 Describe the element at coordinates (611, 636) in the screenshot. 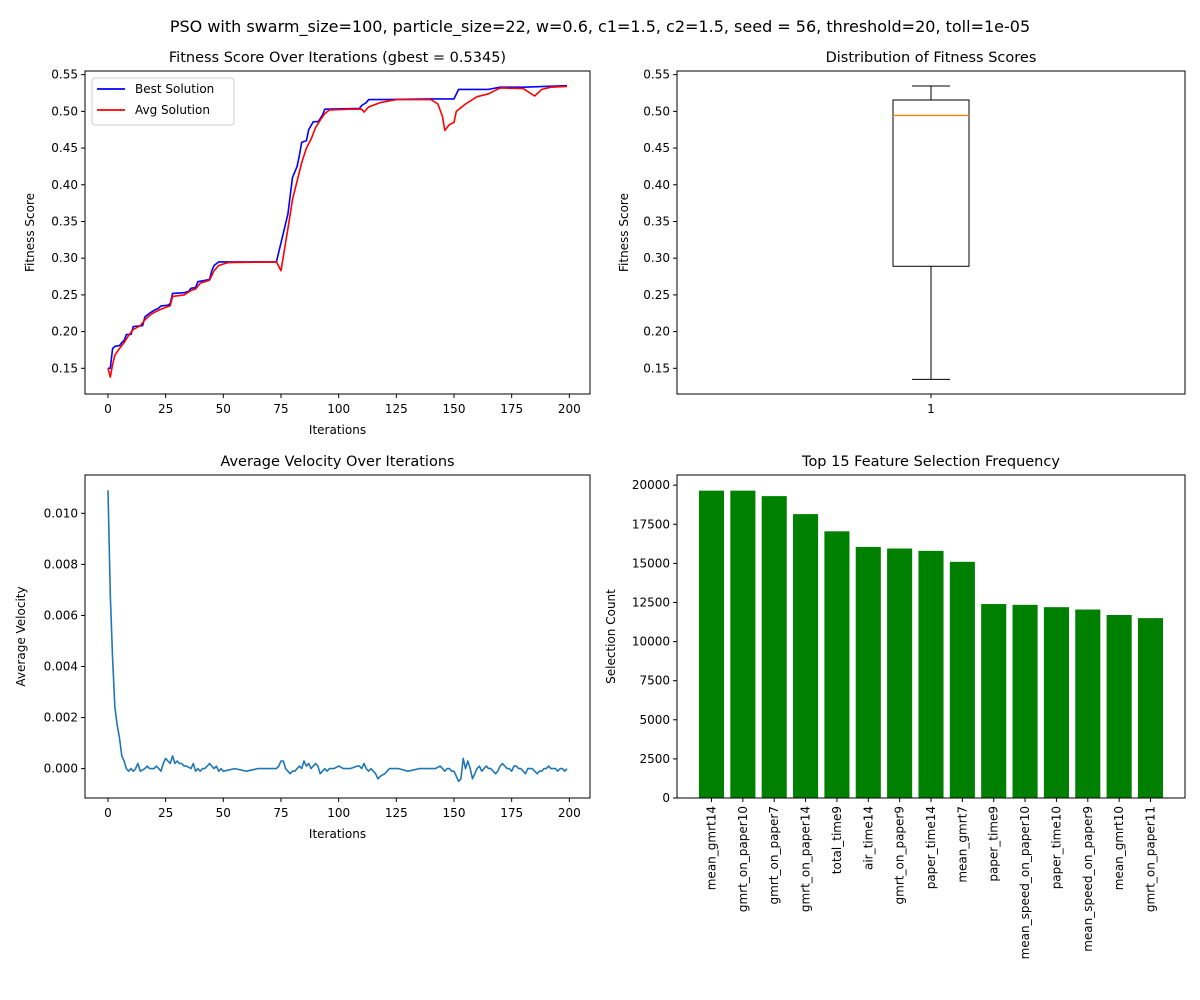

I see `y-axis-label: Selection Count` at that location.